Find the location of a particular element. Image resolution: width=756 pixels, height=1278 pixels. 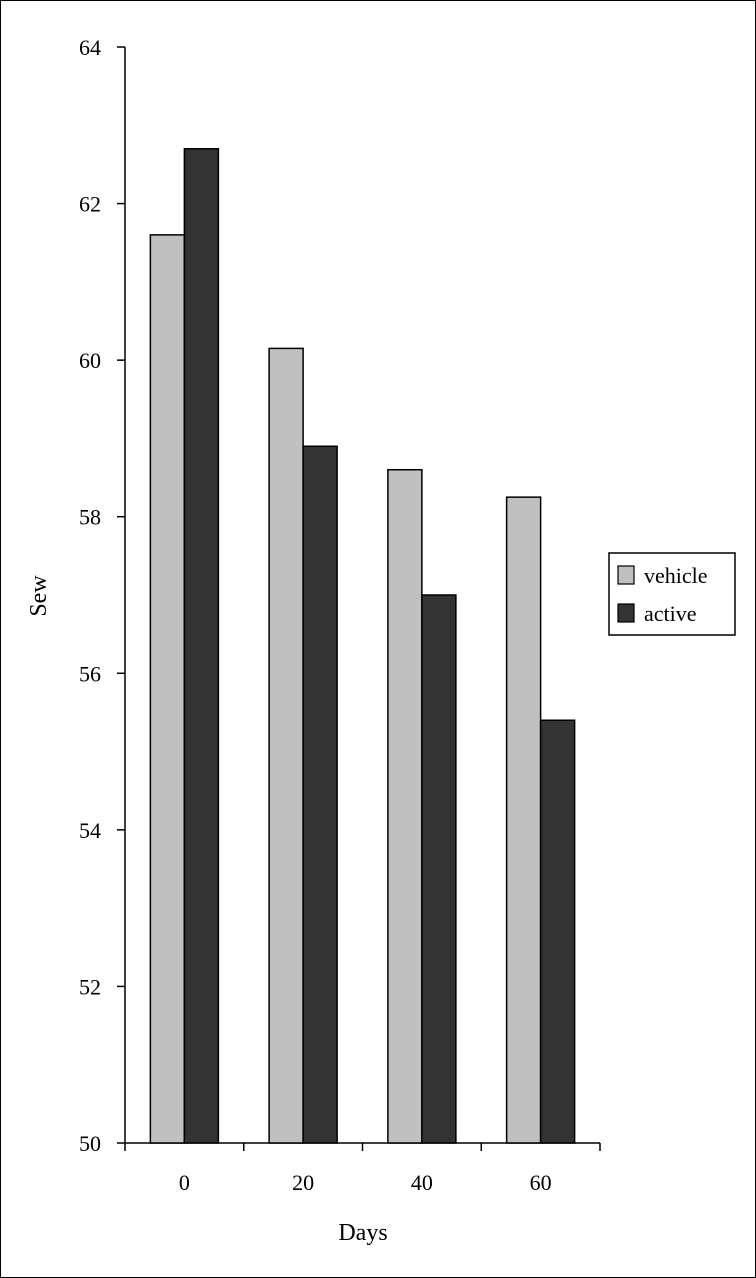

y-tick-label: 52 is located at coordinates (90, 986).